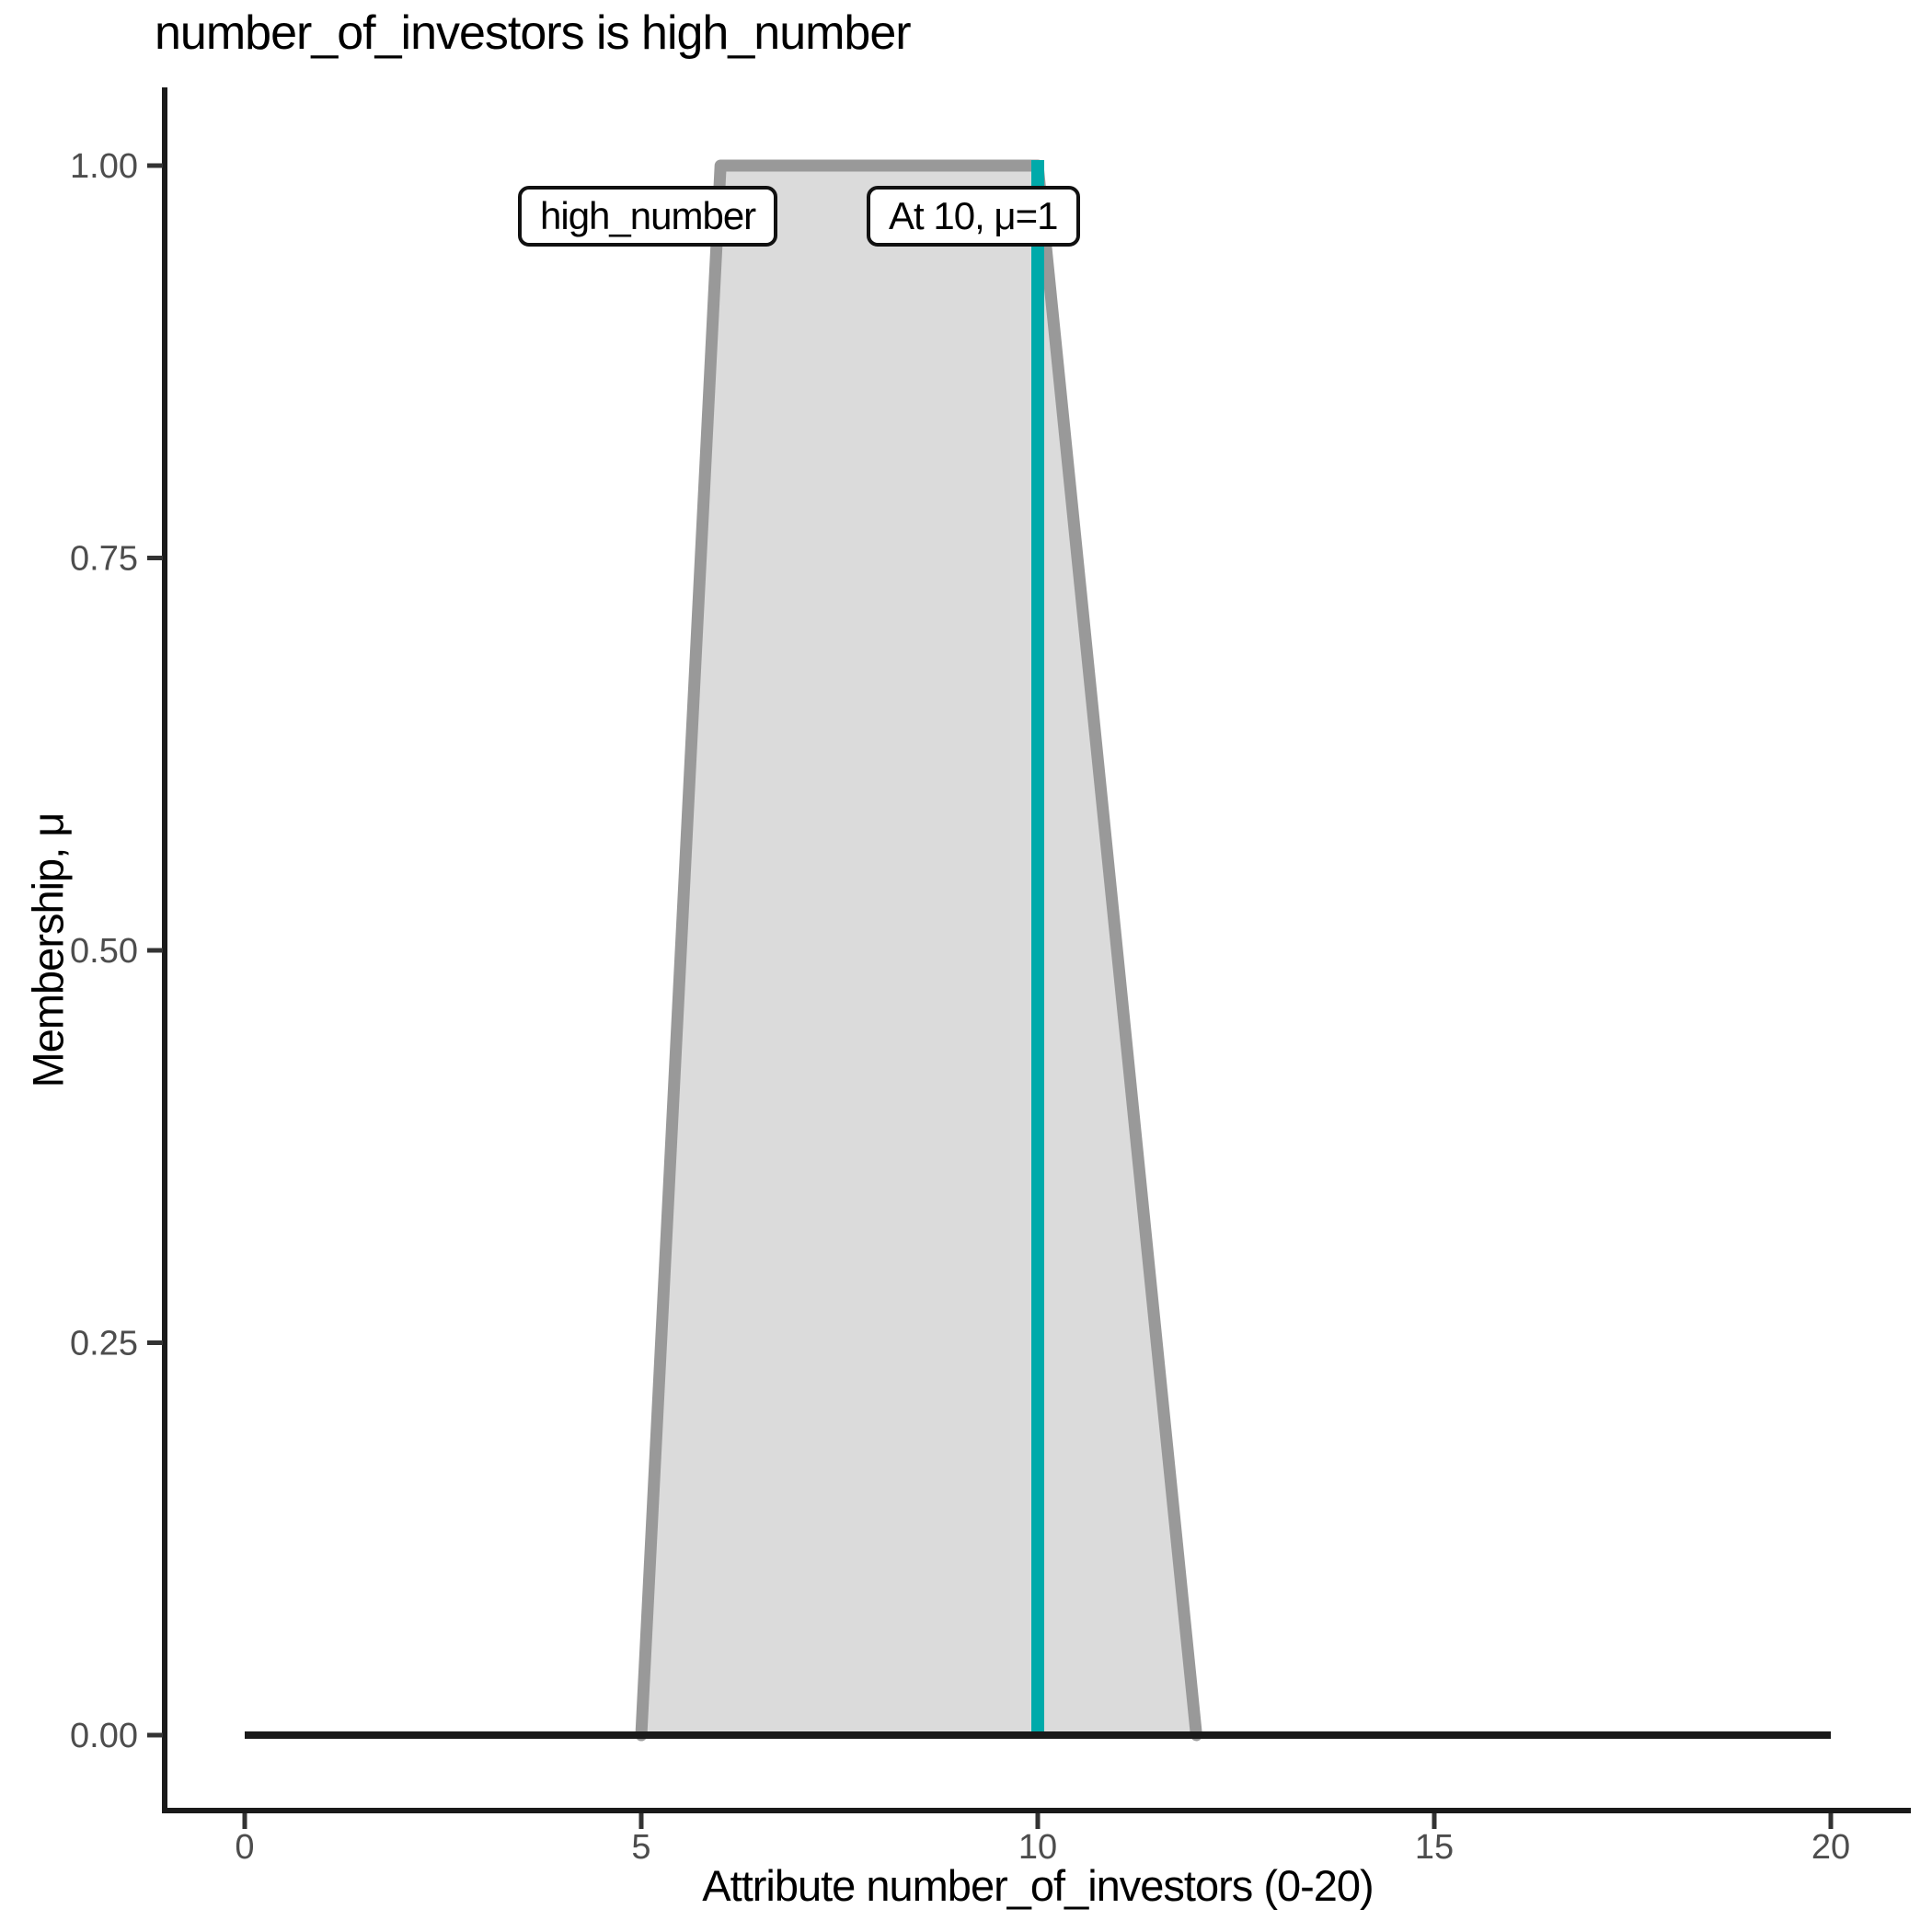 This screenshot has height=1932, width=1932. What do you see at coordinates (104, 951) in the screenshot?
I see `y-tick-label: 0.50` at bounding box center [104, 951].